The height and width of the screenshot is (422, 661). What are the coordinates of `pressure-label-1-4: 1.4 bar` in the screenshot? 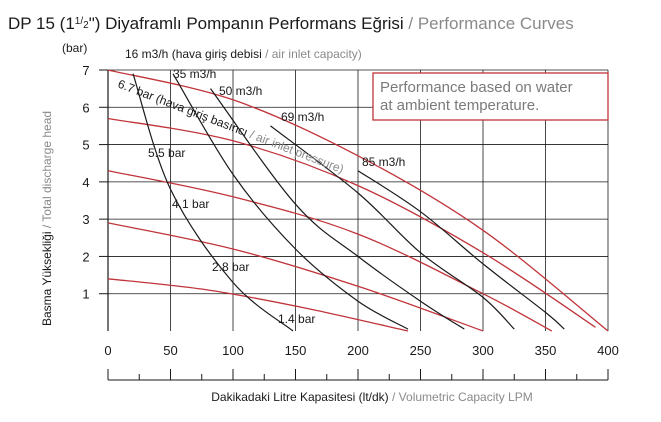 It's located at (296, 319).